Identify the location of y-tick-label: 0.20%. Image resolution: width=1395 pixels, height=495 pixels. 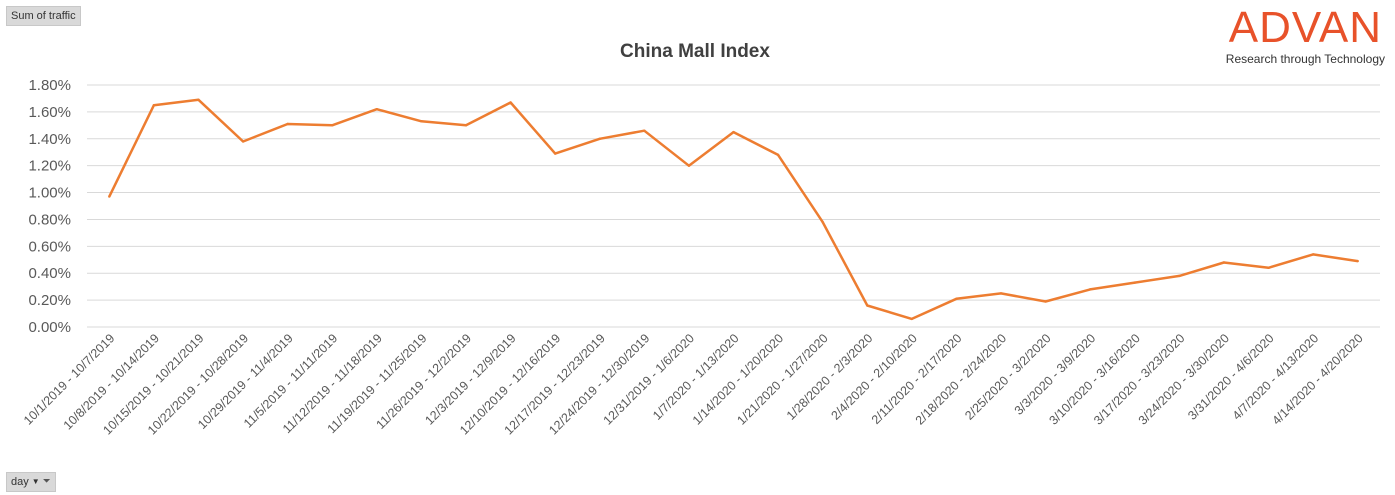
(49, 300).